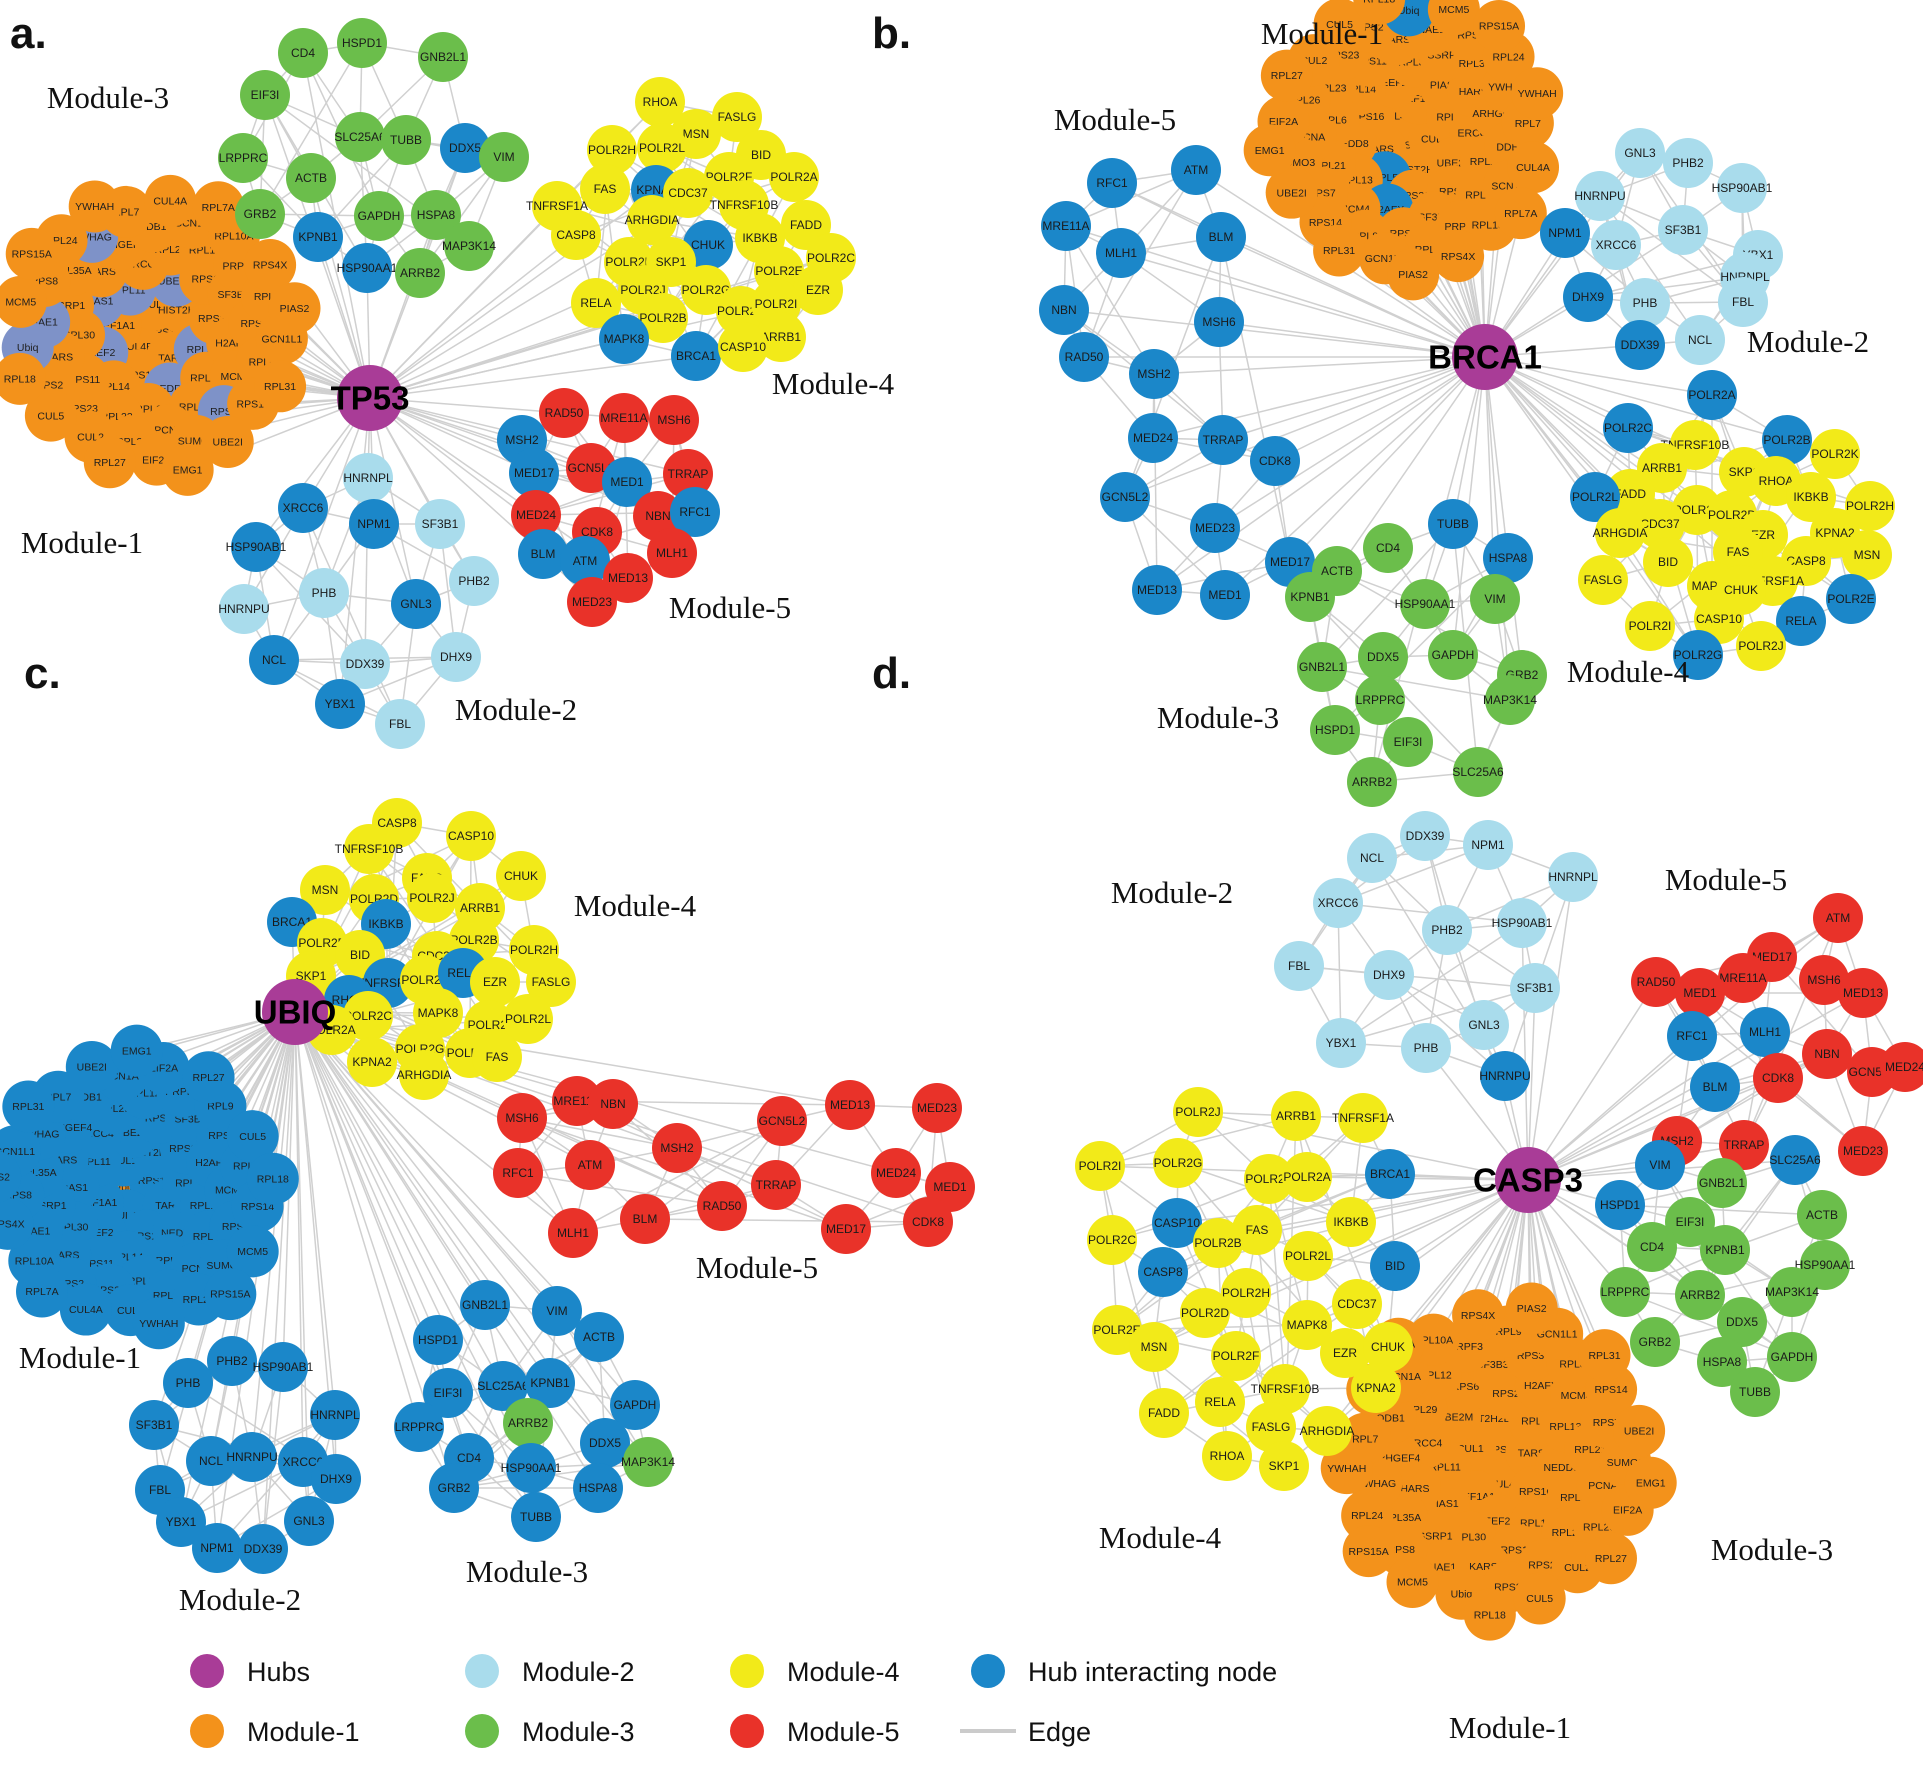 The width and height of the screenshot is (1923, 1775). Describe the element at coordinates (660, 102) in the screenshot. I see `node-RHOA` at that location.